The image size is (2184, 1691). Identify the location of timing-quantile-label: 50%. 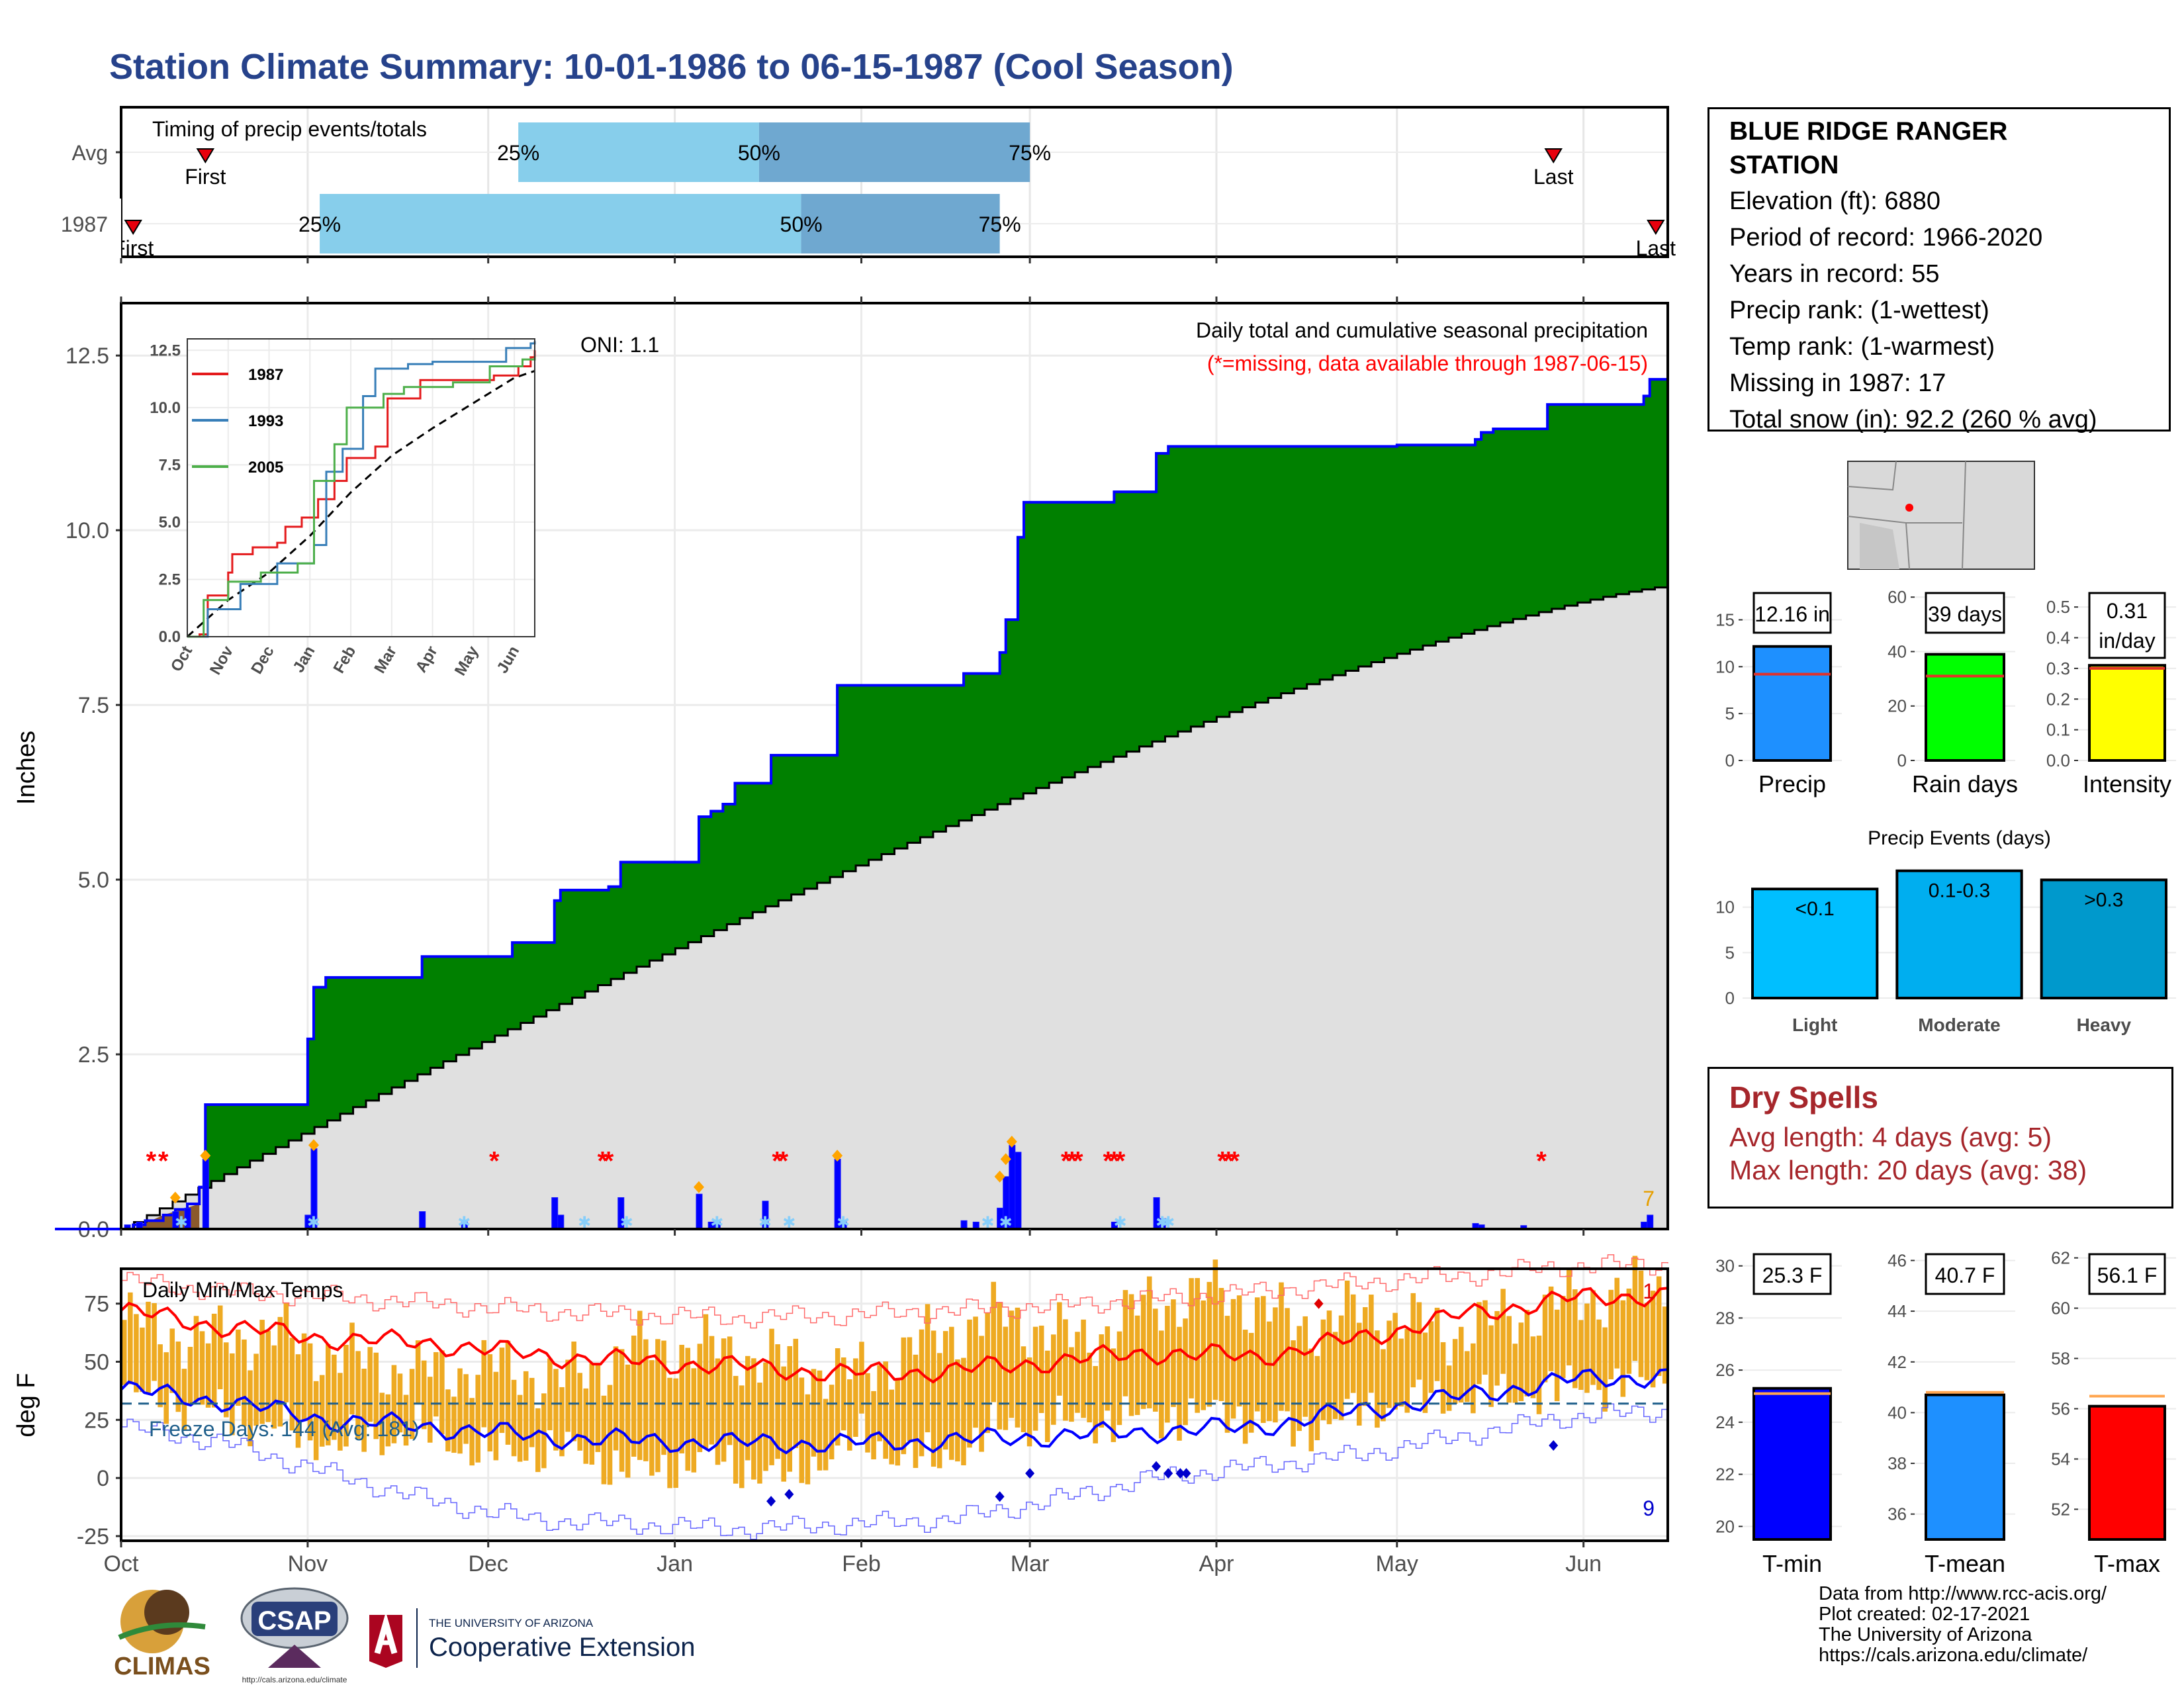
(802, 224).